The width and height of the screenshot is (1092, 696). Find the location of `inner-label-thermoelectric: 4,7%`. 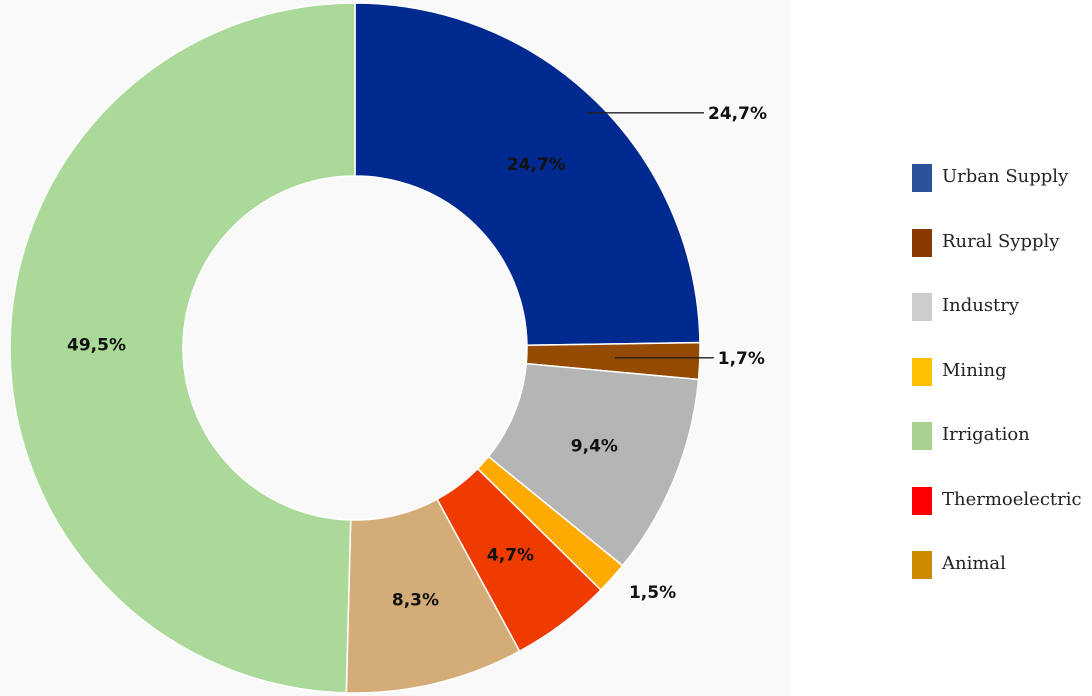

inner-label-thermoelectric: 4,7% is located at coordinates (510, 556).